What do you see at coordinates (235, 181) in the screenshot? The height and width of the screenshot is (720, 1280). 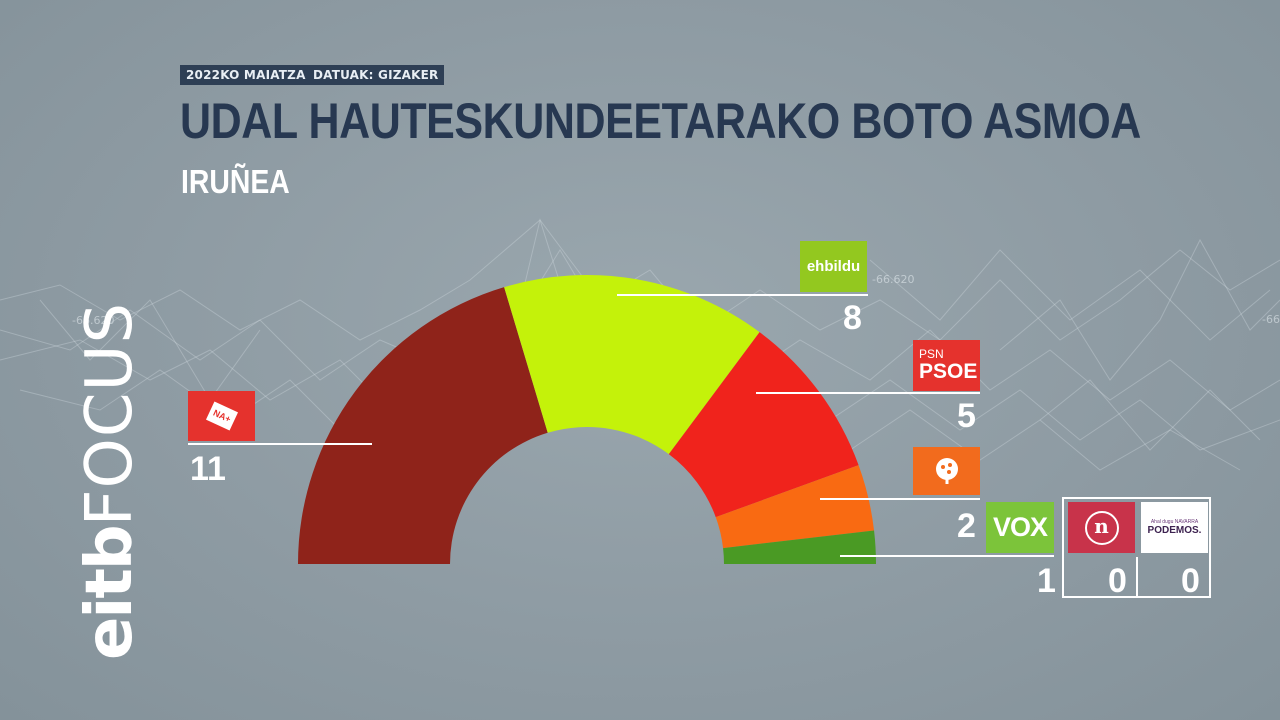 I see `chart-subtitle: IRUÑEA` at bounding box center [235, 181].